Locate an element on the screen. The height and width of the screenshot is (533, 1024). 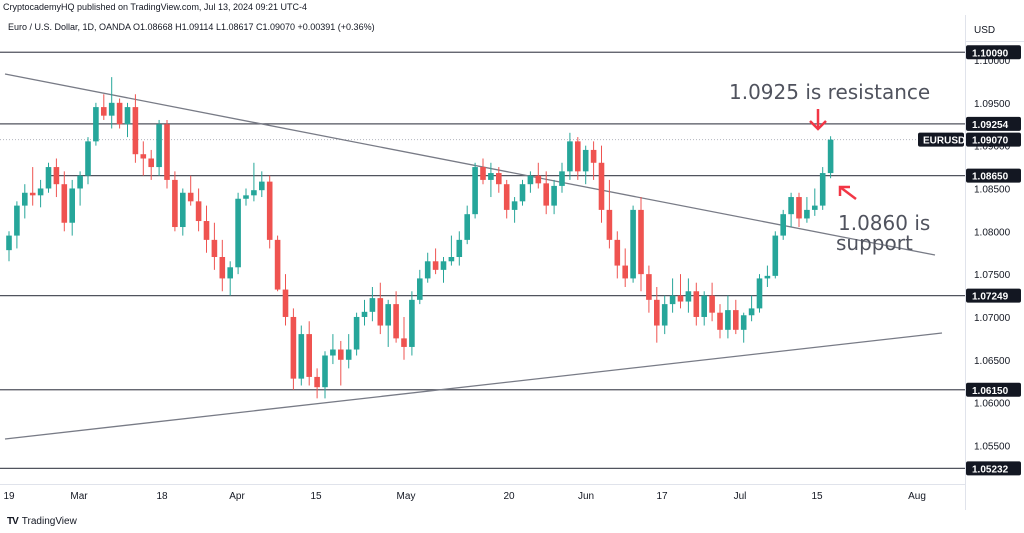
symbol-tag is located at coordinates (941, 139).